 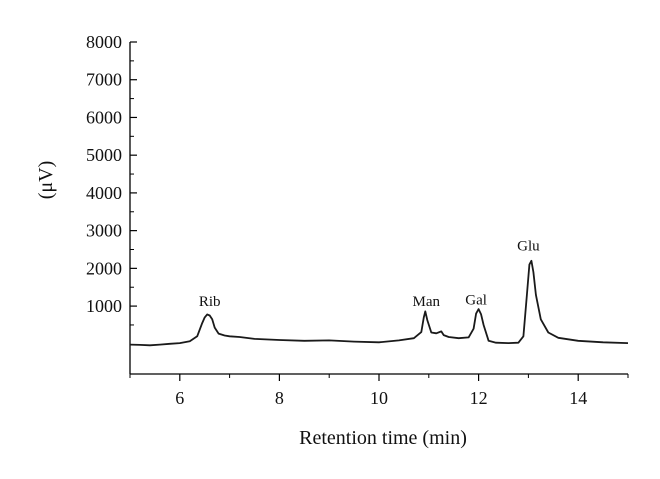 What do you see at coordinates (528, 246) in the screenshot?
I see `peak-label-glu: Glu` at bounding box center [528, 246].